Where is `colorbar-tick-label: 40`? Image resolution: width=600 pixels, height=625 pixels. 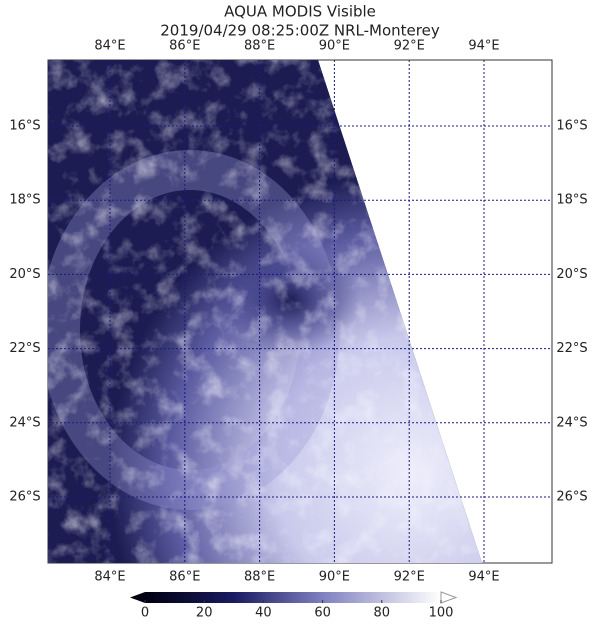
colorbar-tick-label: 40 is located at coordinates (263, 613).